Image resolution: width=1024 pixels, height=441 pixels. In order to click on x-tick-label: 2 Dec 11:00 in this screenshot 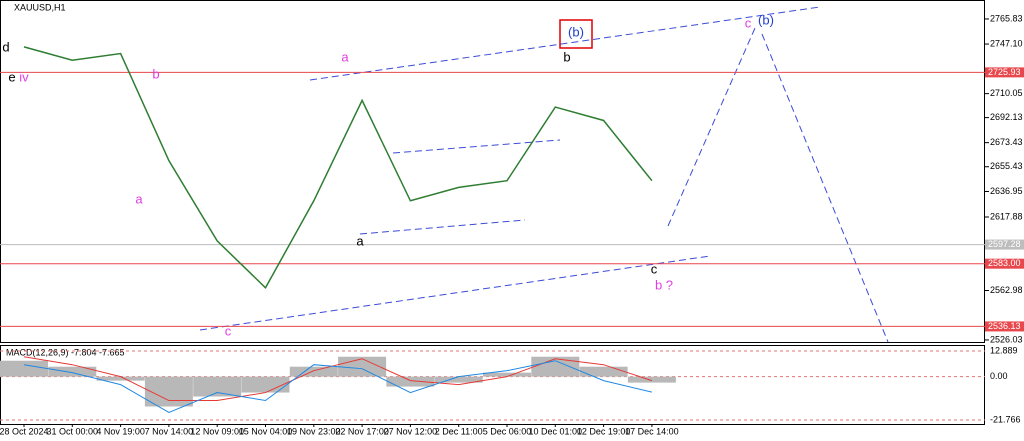, I will do `click(459, 431)`.